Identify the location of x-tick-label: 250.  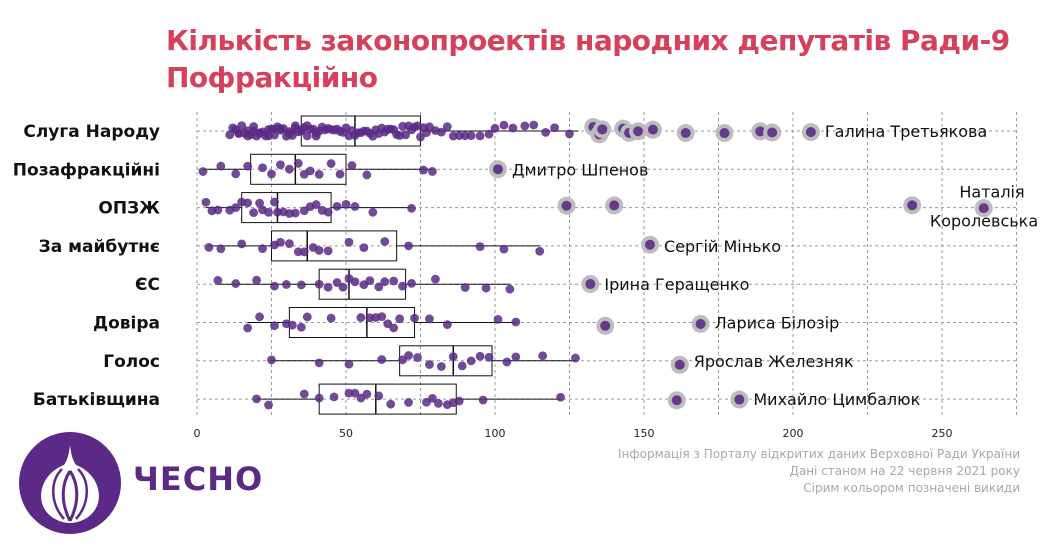
(942, 433).